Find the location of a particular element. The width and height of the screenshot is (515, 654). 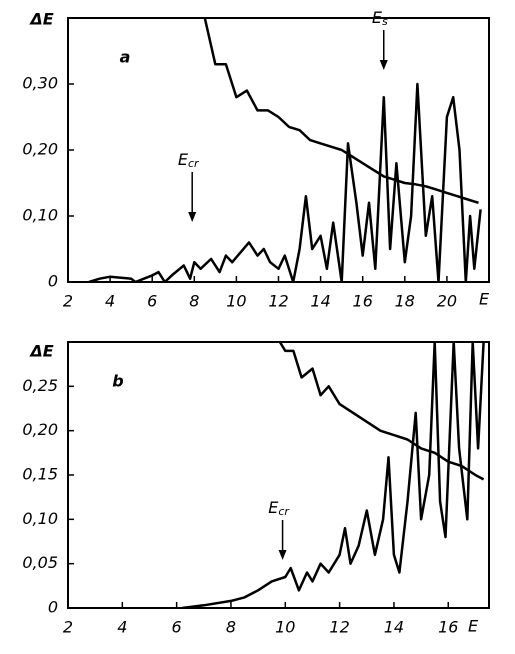

x-tick-label: 18 is located at coordinates (405, 301).